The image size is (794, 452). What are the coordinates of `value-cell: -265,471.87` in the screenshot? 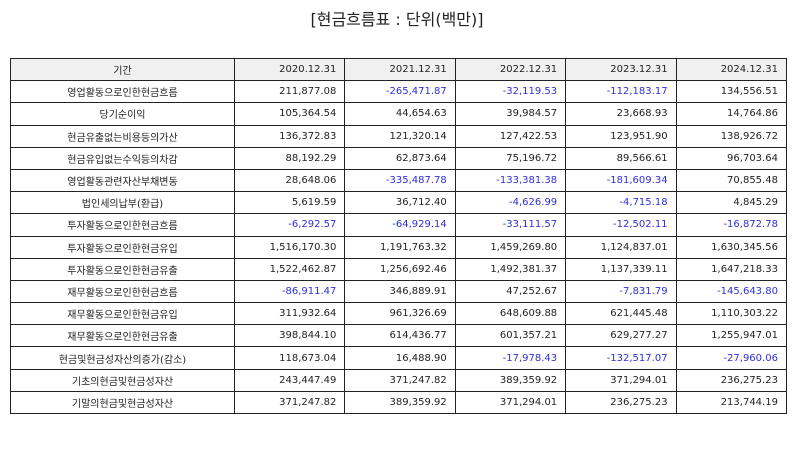 It's located at (400, 92).